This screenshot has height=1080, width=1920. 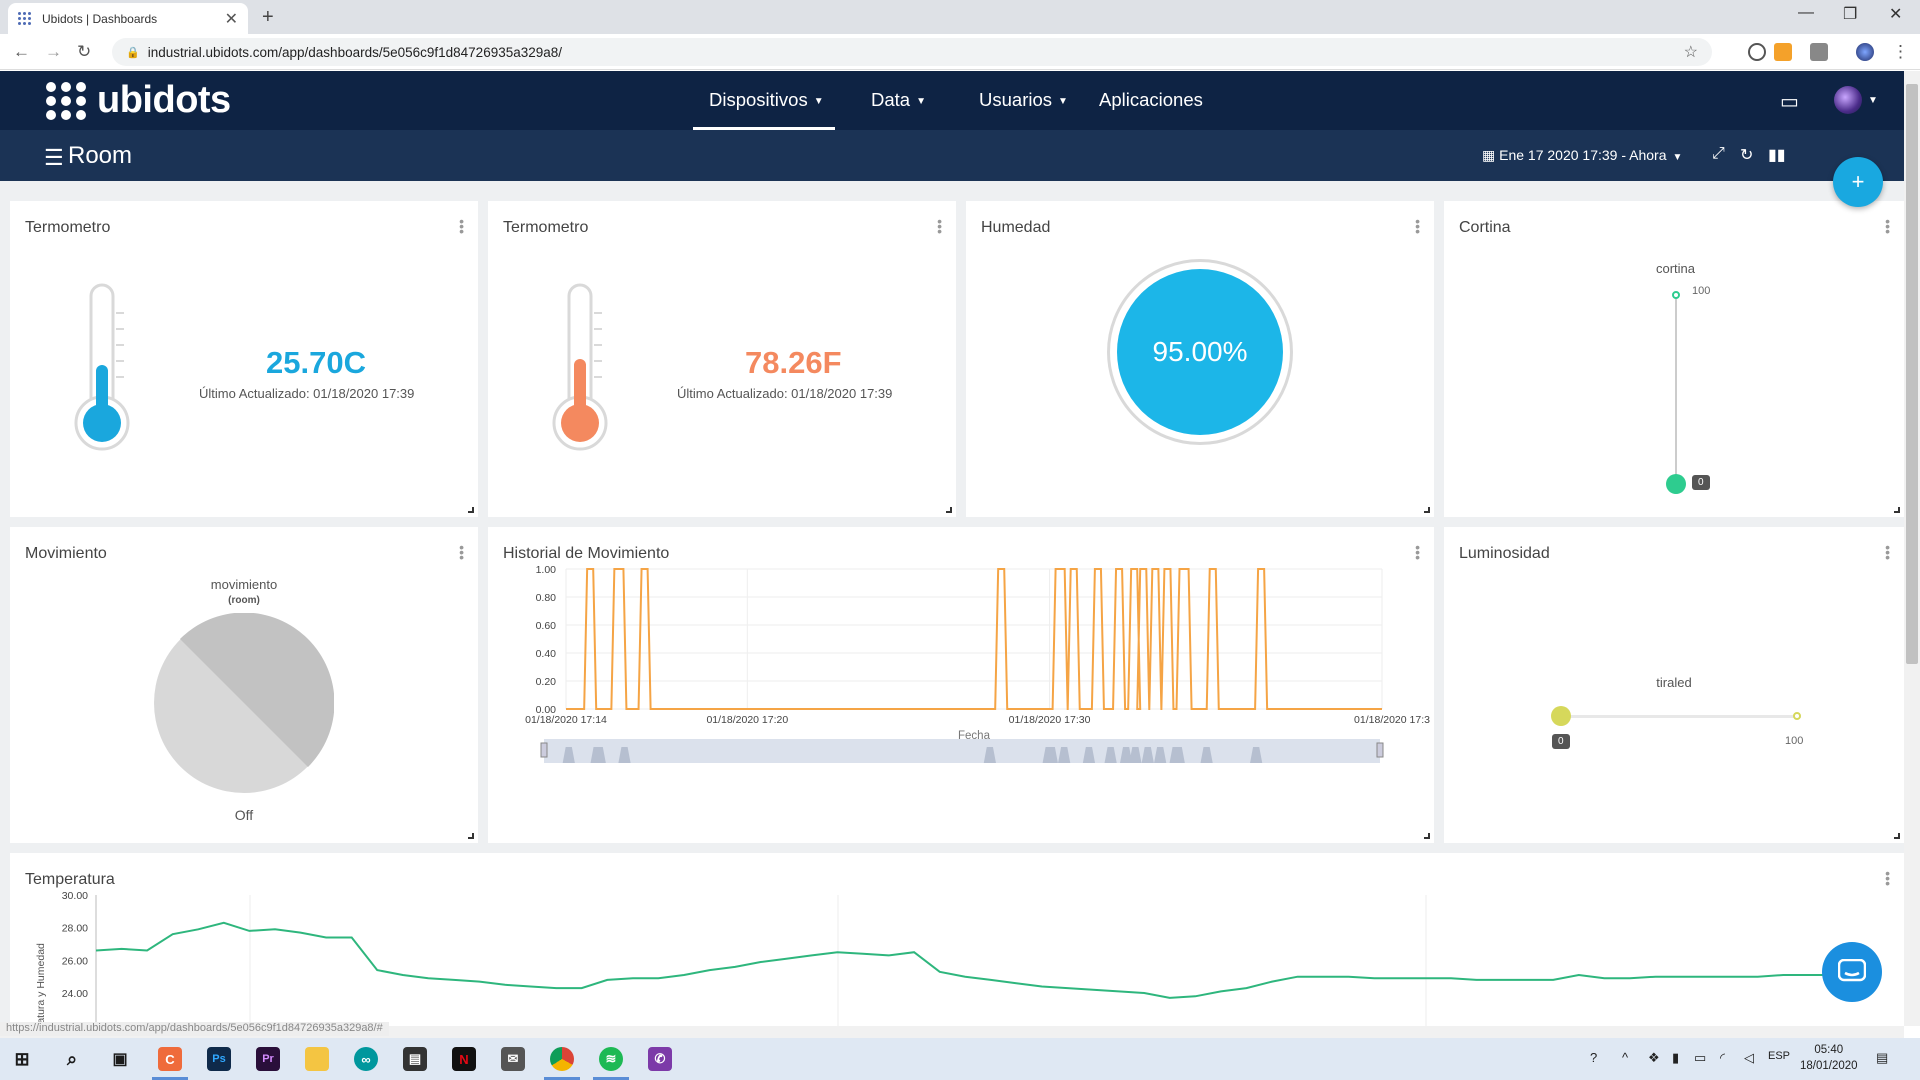 What do you see at coordinates (22, 1058) in the screenshot?
I see `windows-start-icon: ⊞` at bounding box center [22, 1058].